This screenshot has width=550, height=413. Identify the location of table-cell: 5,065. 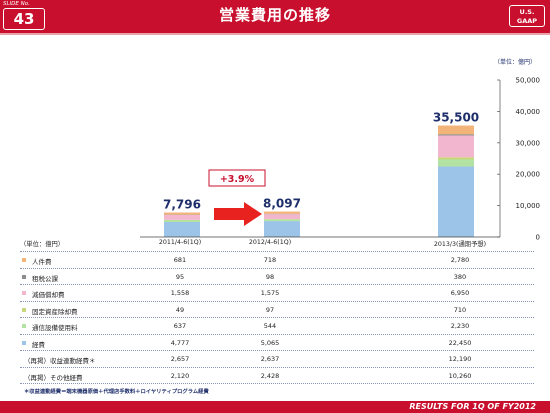
(270, 342).